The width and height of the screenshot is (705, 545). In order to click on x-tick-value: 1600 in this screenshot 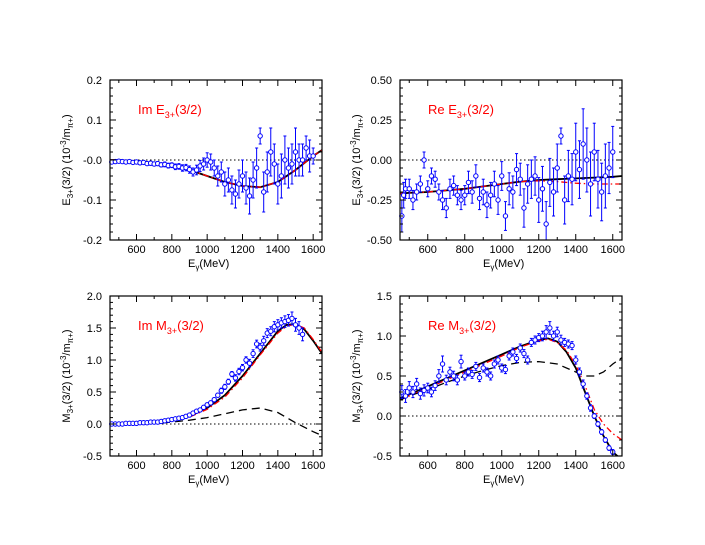, I will do `click(313, 466)`.